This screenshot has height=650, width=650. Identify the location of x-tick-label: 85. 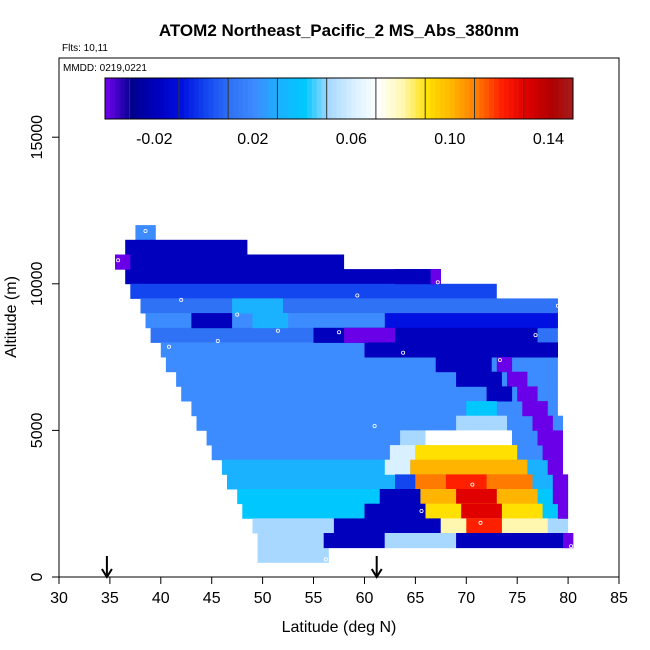
(619, 598).